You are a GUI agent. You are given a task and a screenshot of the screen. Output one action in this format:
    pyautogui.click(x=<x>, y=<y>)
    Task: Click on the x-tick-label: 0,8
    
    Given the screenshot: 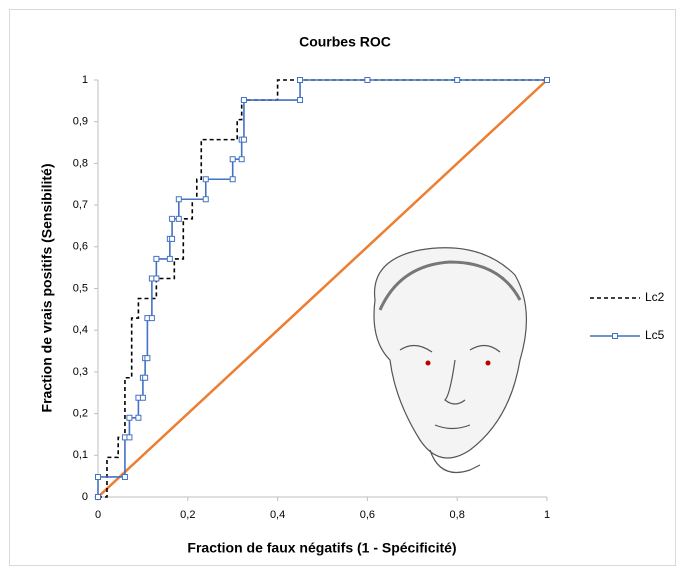 What is the action you would take?
    pyautogui.click(x=457, y=515)
    